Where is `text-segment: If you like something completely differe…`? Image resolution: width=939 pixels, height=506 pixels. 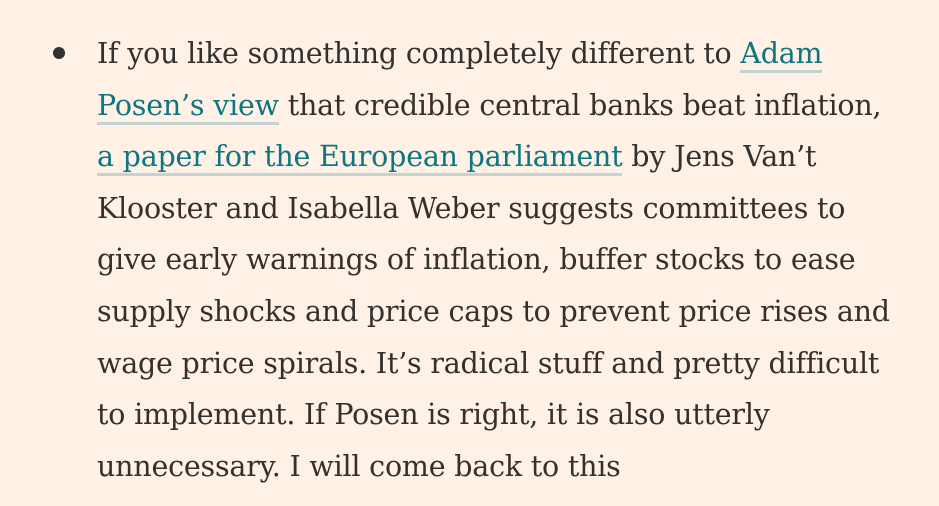
text-segment: If you like something completely differe… is located at coordinates (419, 53).